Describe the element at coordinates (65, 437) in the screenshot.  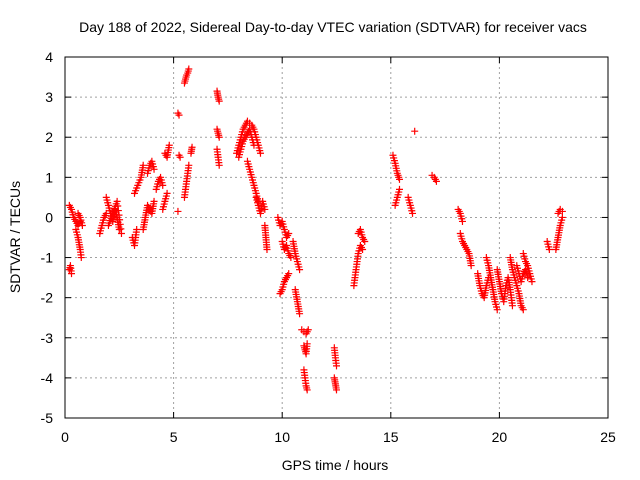
I see `x-tick-label: 0` at that location.